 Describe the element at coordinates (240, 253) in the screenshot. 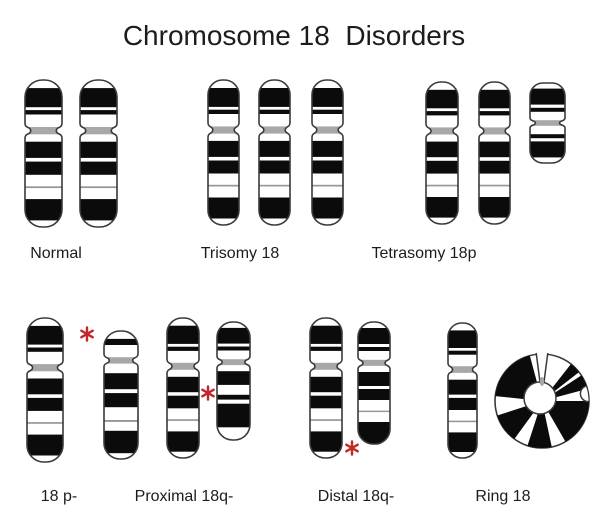

I see `label-trisomy-18: Trisomy 18` at that location.